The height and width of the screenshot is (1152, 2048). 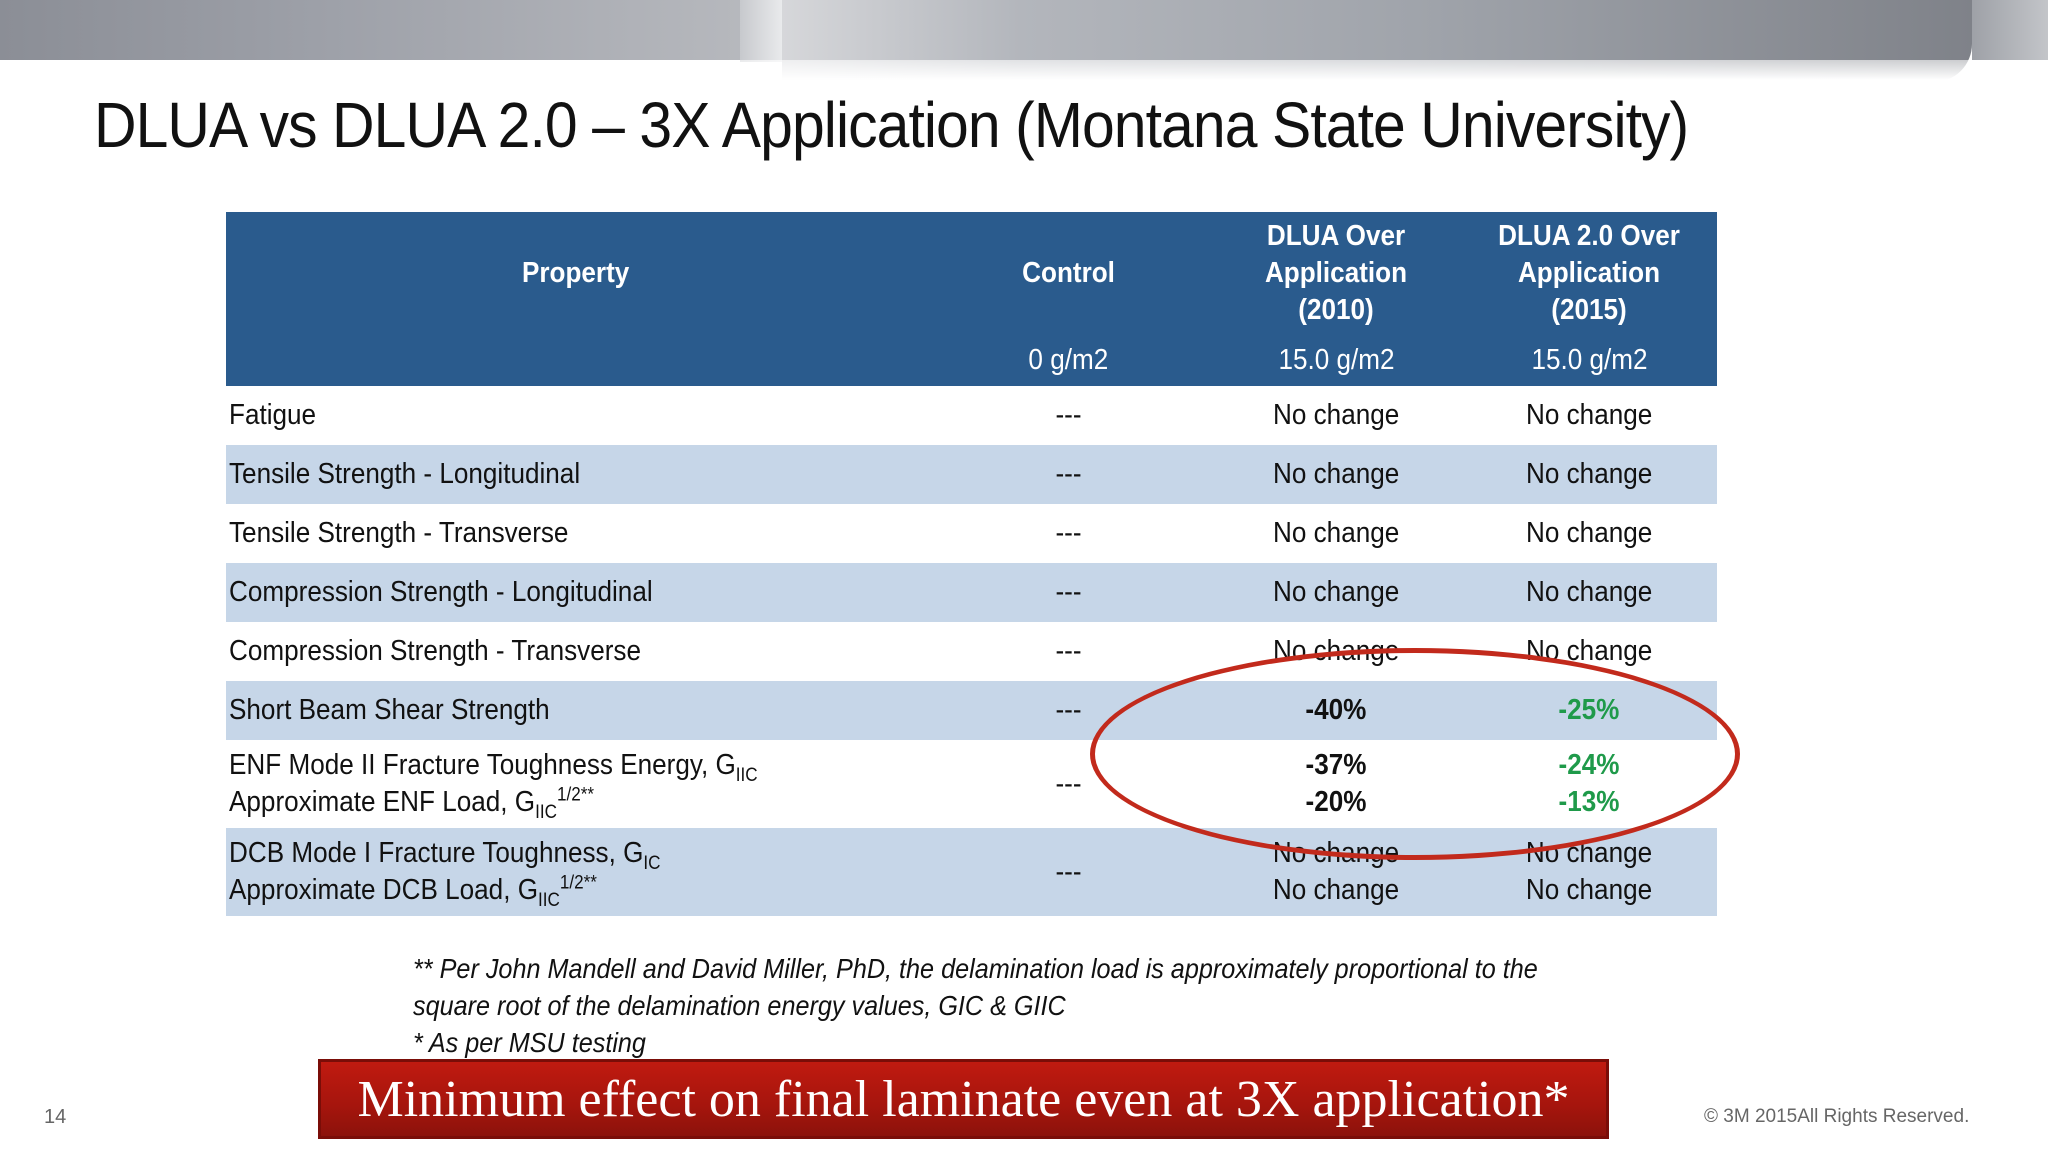 I want to click on table-subheader-row: 0 g/m2 15.0 g/m2 15.0 g/m2, so click(x=971, y=360).